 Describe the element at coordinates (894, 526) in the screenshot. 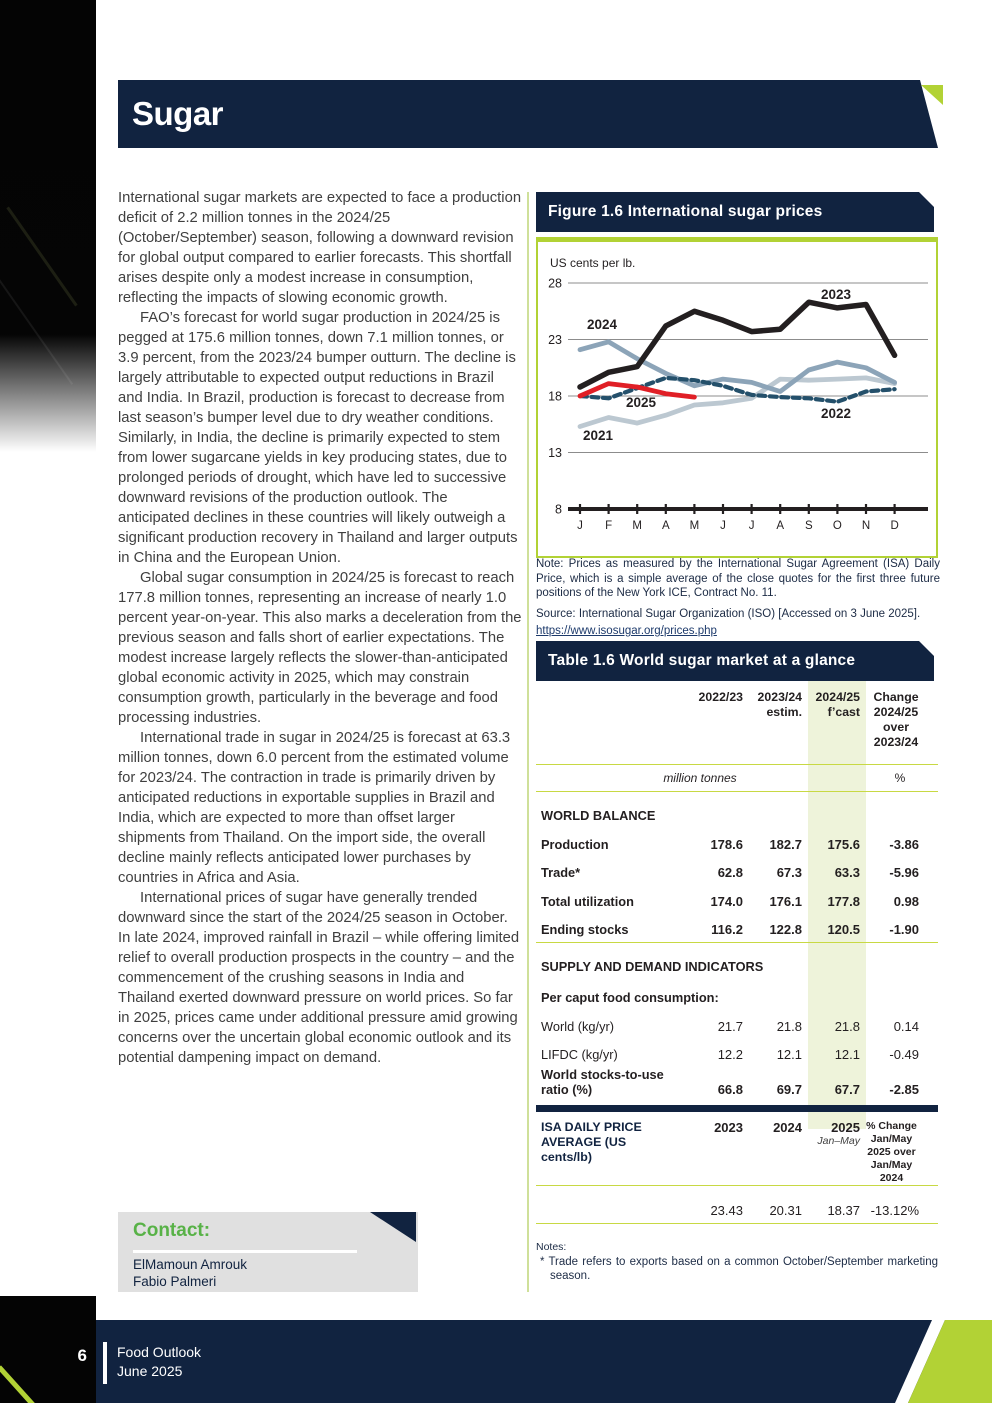

I see `x-axis-month-label: D` at that location.